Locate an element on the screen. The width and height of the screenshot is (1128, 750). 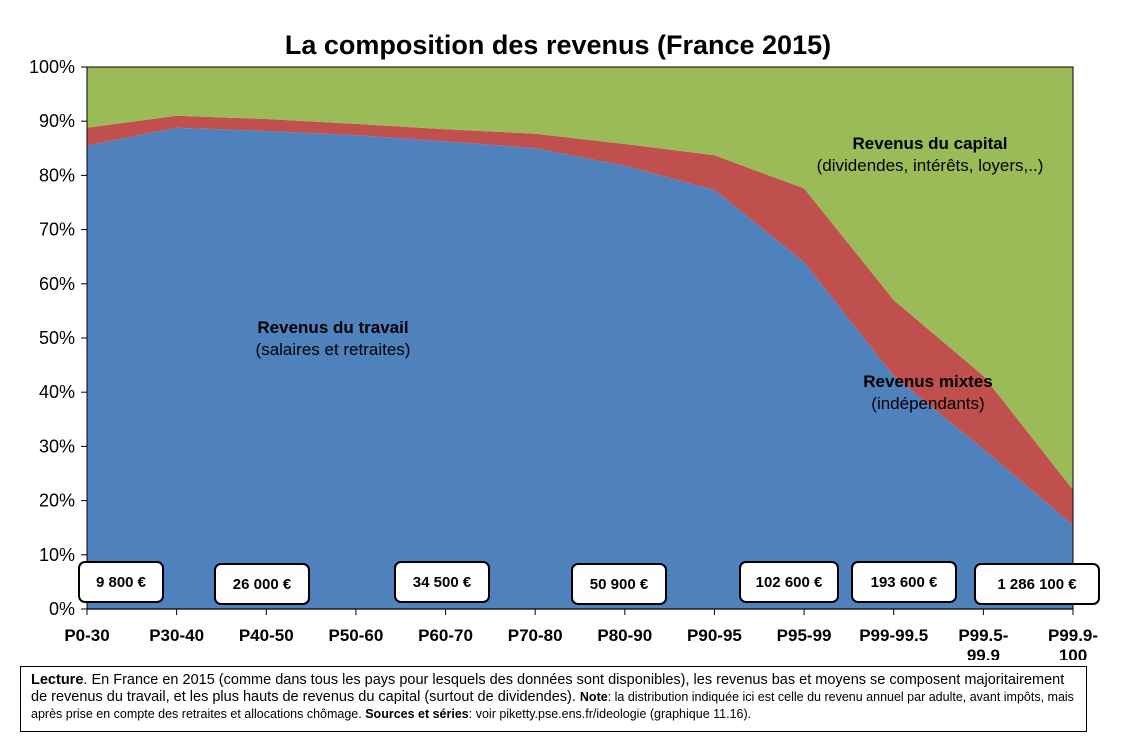
x-tick-label: P60-70 is located at coordinates (445, 635).